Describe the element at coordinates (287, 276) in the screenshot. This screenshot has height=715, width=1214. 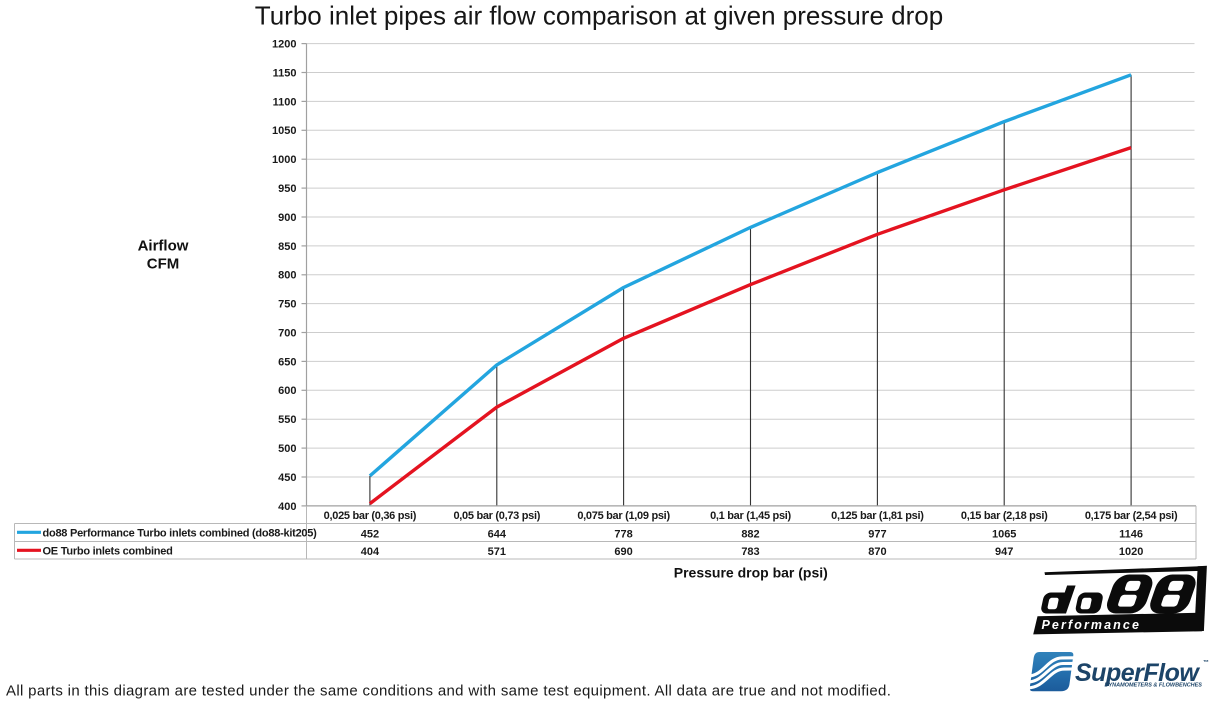
I see `svg-text: 800` at that location.